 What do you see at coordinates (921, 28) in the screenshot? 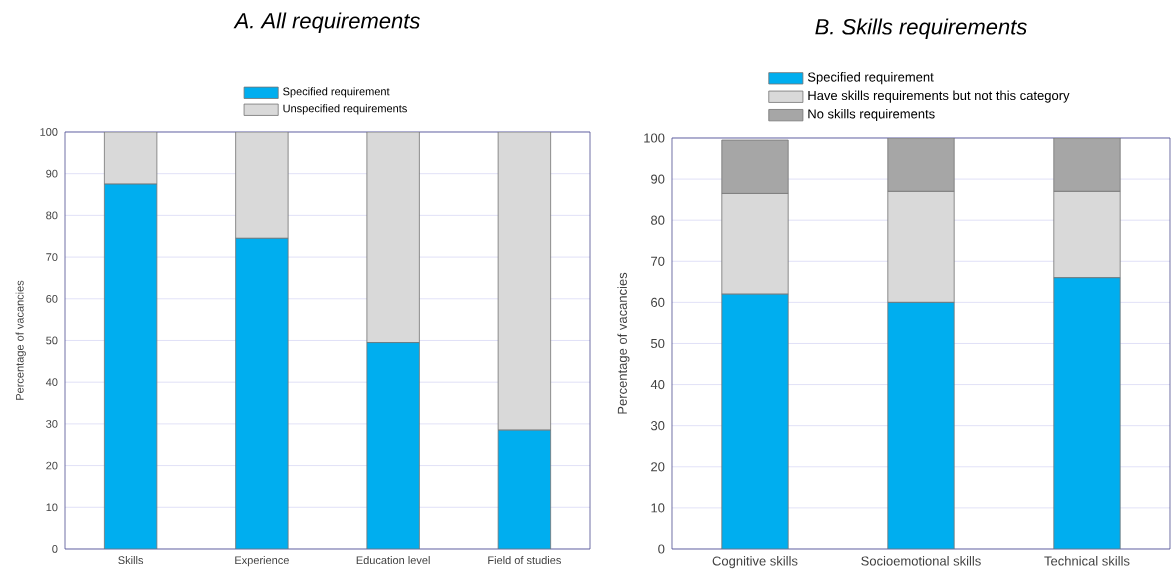
I see `chart-title: B. Skills requirements` at bounding box center [921, 28].